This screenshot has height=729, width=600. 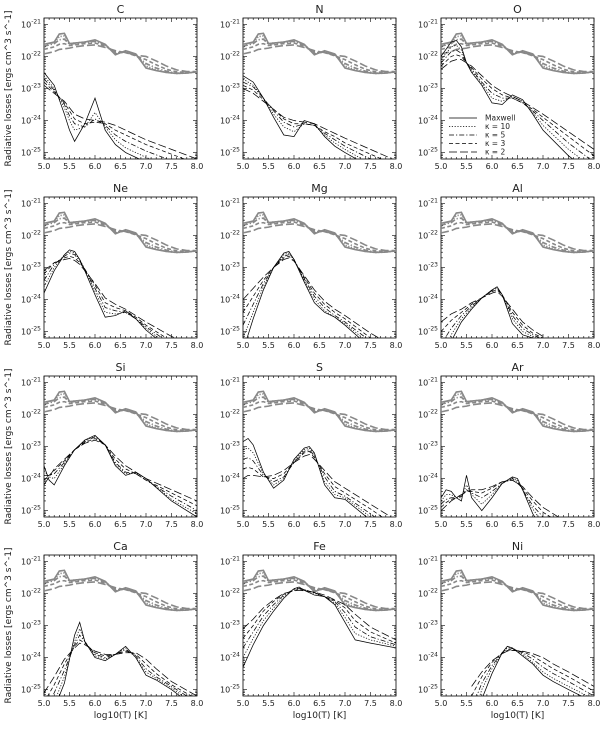 I want to click on panel-title-al: Al, so click(x=517, y=188).